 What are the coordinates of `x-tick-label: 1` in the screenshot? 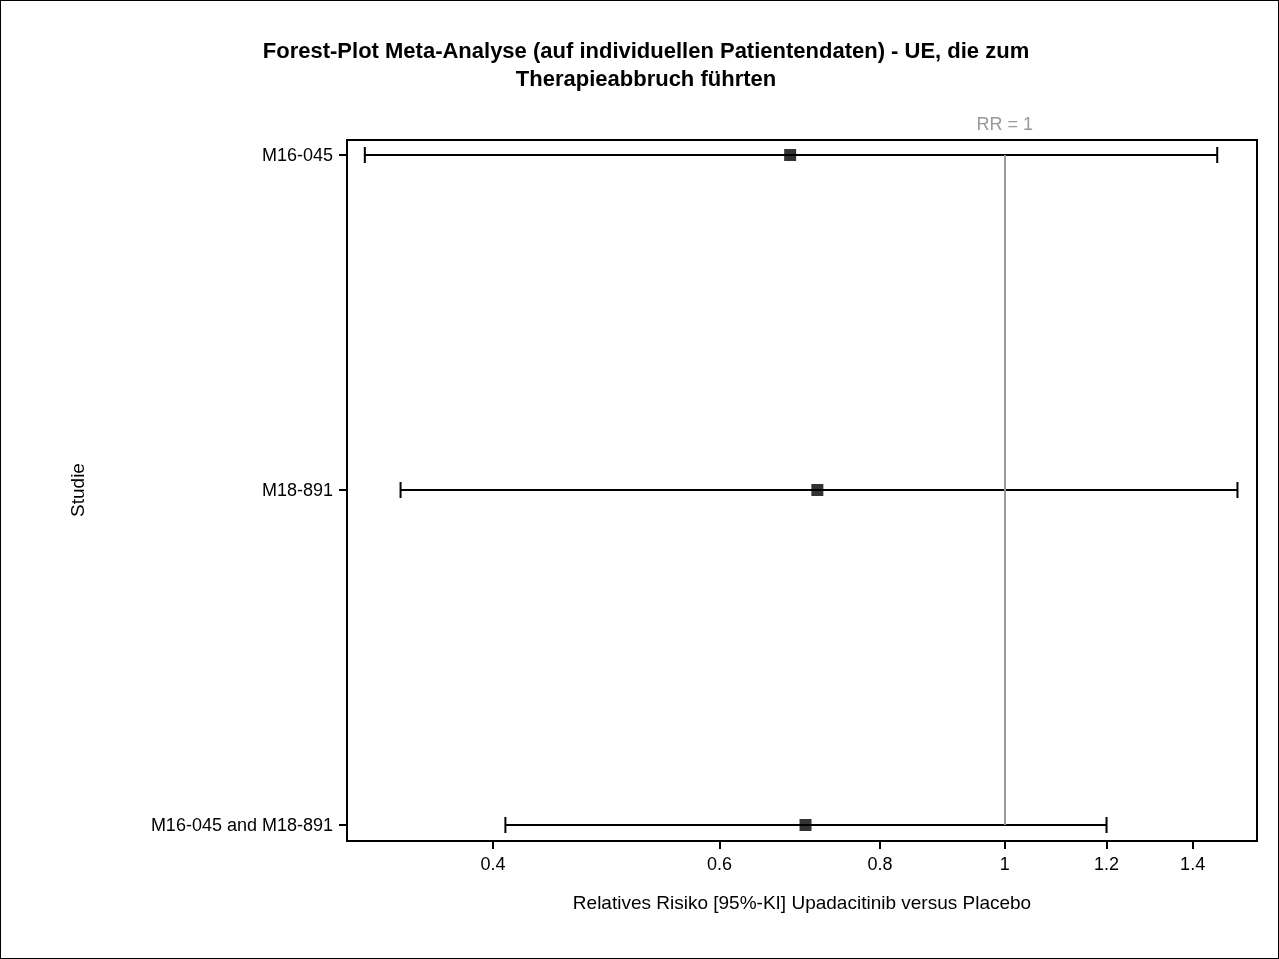 It's located at (1004, 864).